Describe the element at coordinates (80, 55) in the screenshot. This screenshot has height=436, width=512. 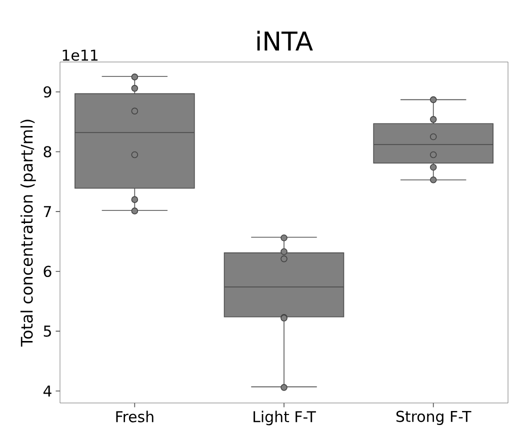
I see `text: 1e11` at that location.